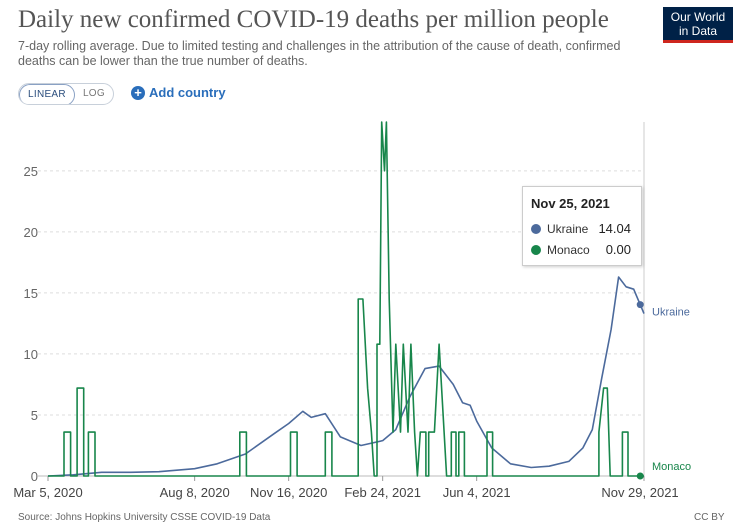 The height and width of the screenshot is (525, 745). I want to click on tooltip-date: Nov 25, 2021, so click(570, 203).